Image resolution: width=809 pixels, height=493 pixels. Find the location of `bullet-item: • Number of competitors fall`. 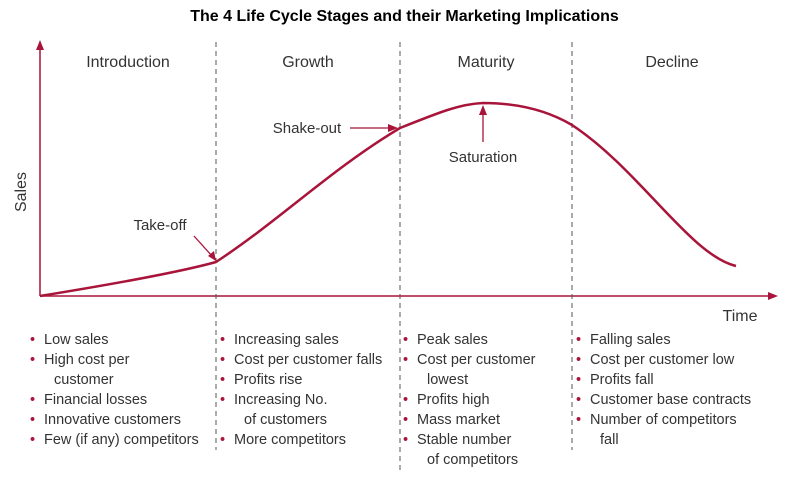

bullet-item: • Number of competitors fall is located at coordinates (663, 430).